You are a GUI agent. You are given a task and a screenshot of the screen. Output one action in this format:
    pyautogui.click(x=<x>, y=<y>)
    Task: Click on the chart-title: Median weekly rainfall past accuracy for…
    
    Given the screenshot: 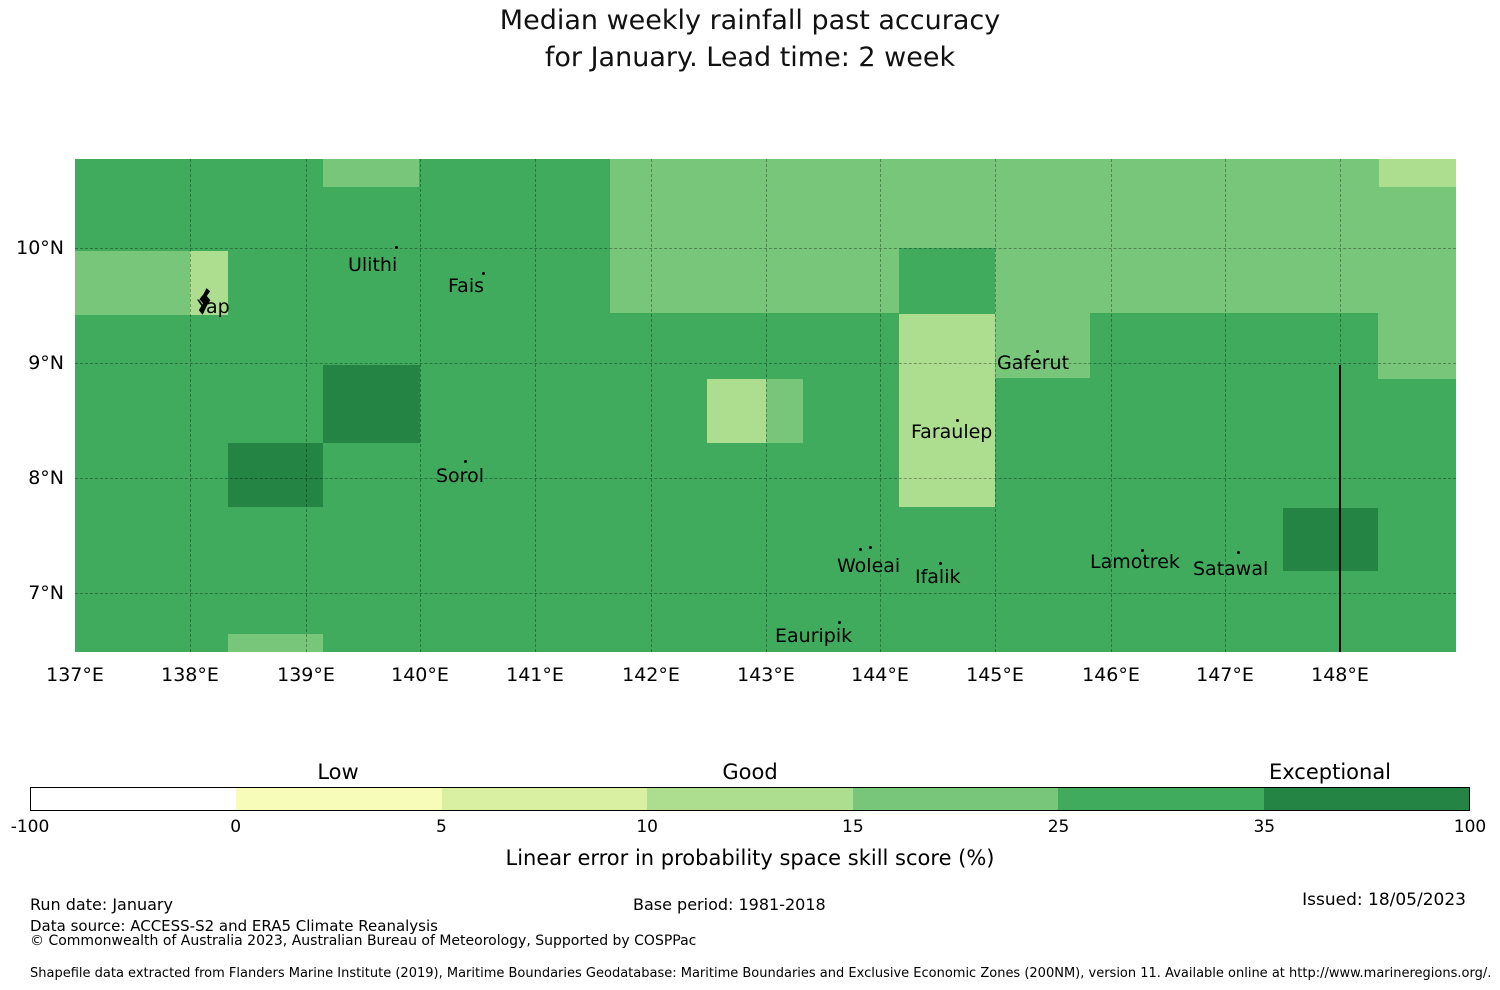 What is the action you would take?
    pyautogui.click(x=750, y=39)
    